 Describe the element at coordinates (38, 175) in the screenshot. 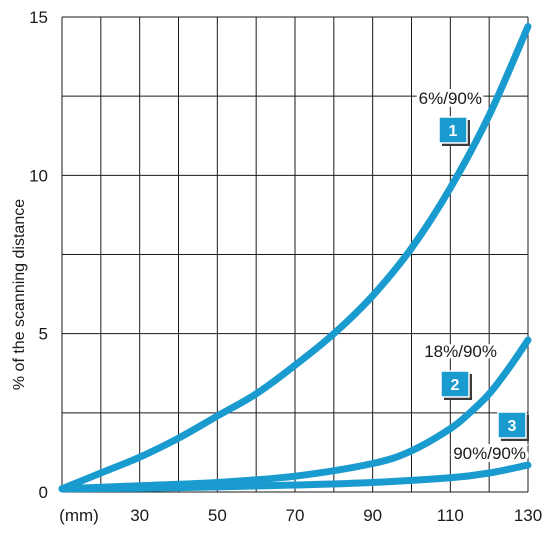

I see `y-tick-label: 10` at that location.